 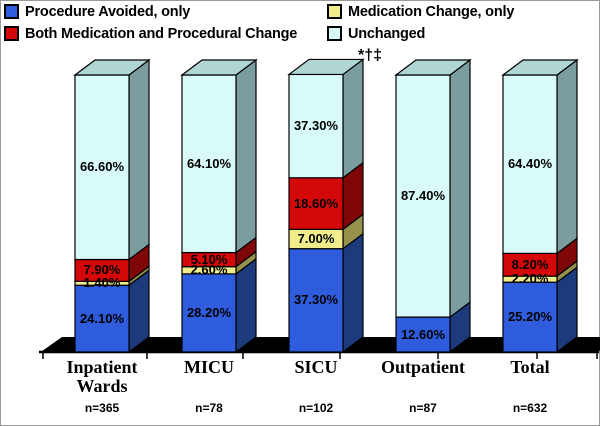 I want to click on legend-item-unchanged: Unchanged, so click(x=376, y=33).